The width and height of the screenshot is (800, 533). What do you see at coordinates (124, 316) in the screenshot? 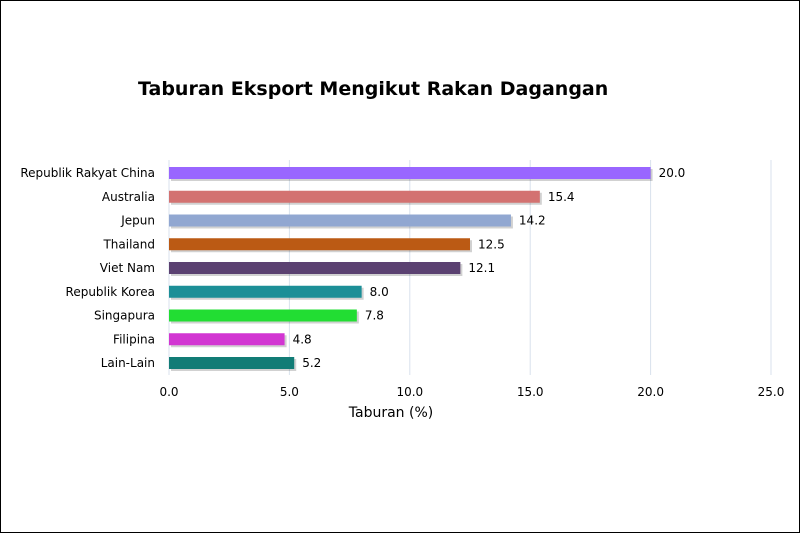
I see `category-label: Singapura` at bounding box center [124, 316].